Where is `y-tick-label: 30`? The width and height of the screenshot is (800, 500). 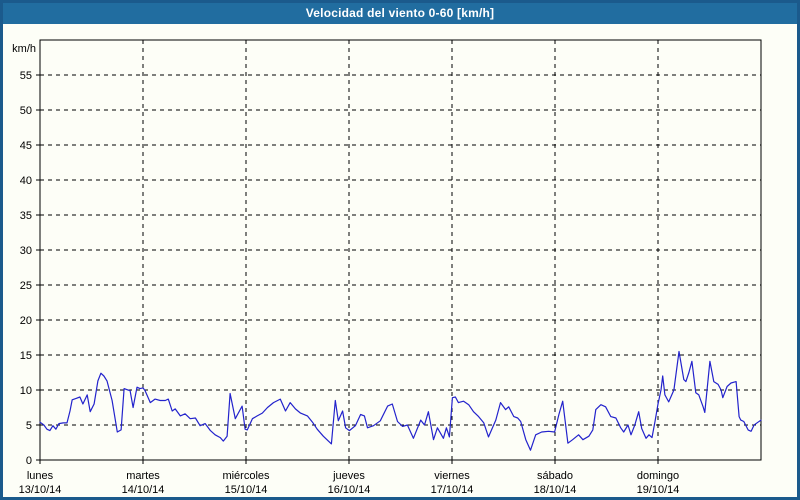
y-tick-label: 30 is located at coordinates (26, 251).